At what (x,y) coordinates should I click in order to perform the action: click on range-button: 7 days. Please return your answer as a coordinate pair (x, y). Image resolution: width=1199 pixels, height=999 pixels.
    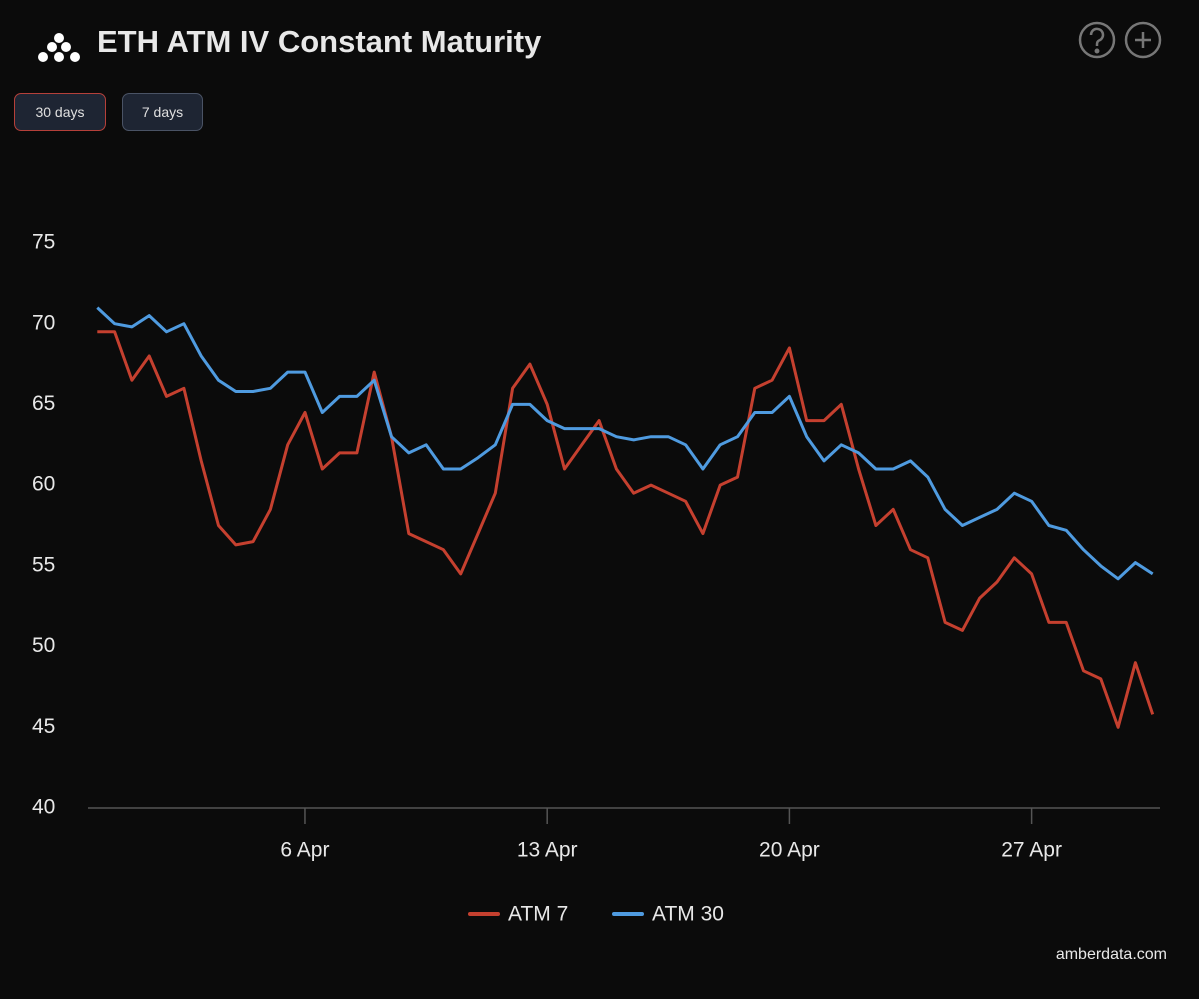
    Looking at the image, I should click on (162, 112).